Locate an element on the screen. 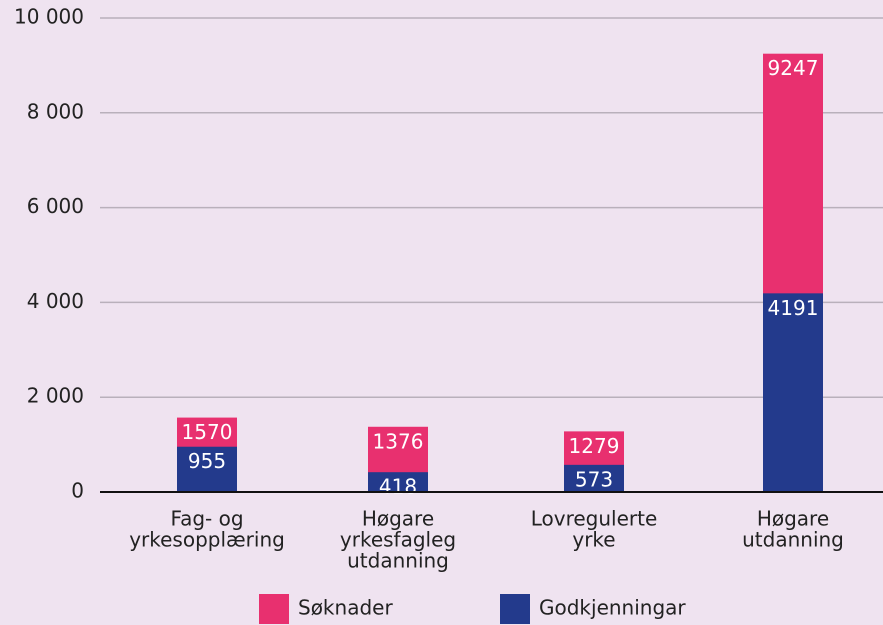 The height and width of the screenshot is (625, 883). data-label: 573 is located at coordinates (594, 479).